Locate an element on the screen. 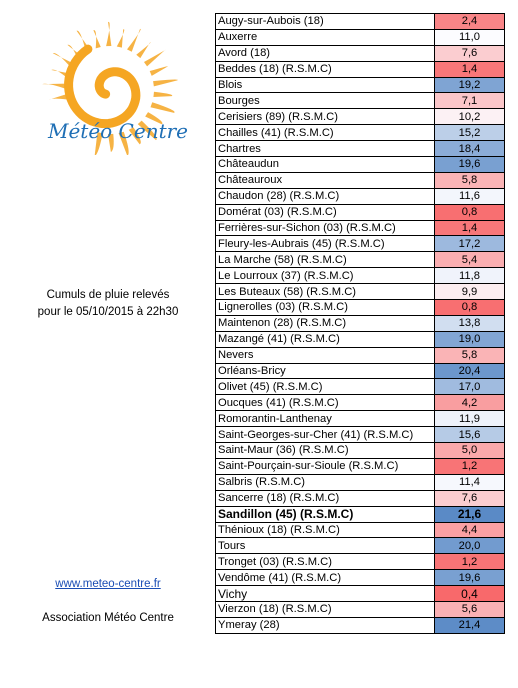 The height and width of the screenshot is (688, 518). rainfall-value: 11,6 is located at coordinates (469, 196).